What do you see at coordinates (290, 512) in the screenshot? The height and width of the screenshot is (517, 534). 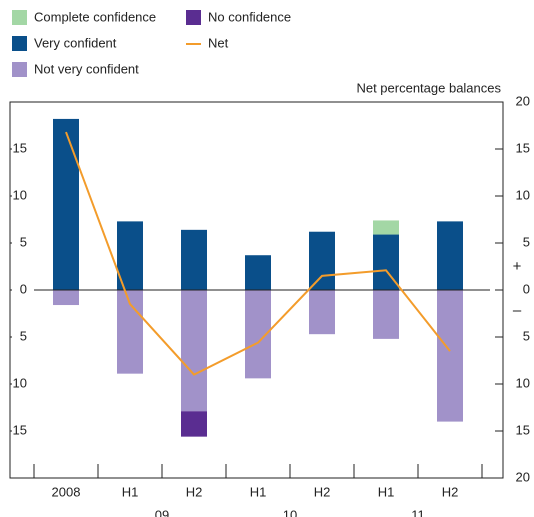 I see `year-label: 10` at bounding box center [290, 512].